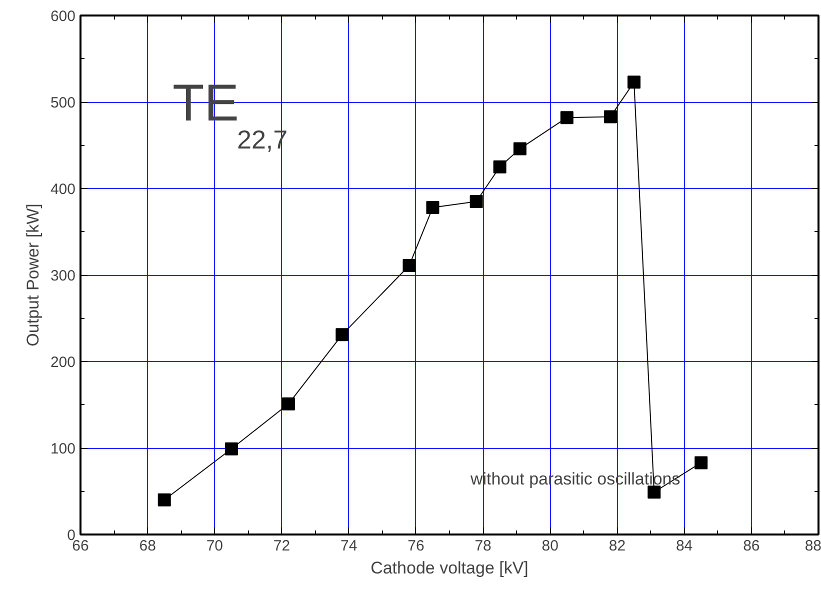 The image size is (821, 604). Describe the element at coordinates (349, 546) in the screenshot. I see `x-tick-label: 74` at that location.